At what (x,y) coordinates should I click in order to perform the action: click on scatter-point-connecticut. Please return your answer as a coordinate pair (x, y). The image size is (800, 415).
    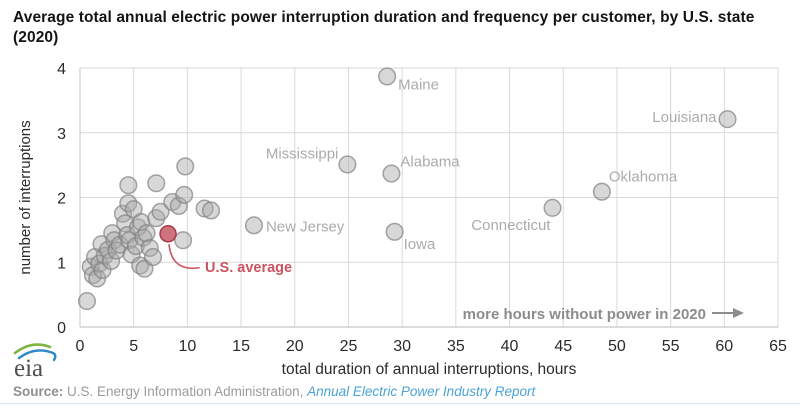
    Looking at the image, I should click on (552, 207).